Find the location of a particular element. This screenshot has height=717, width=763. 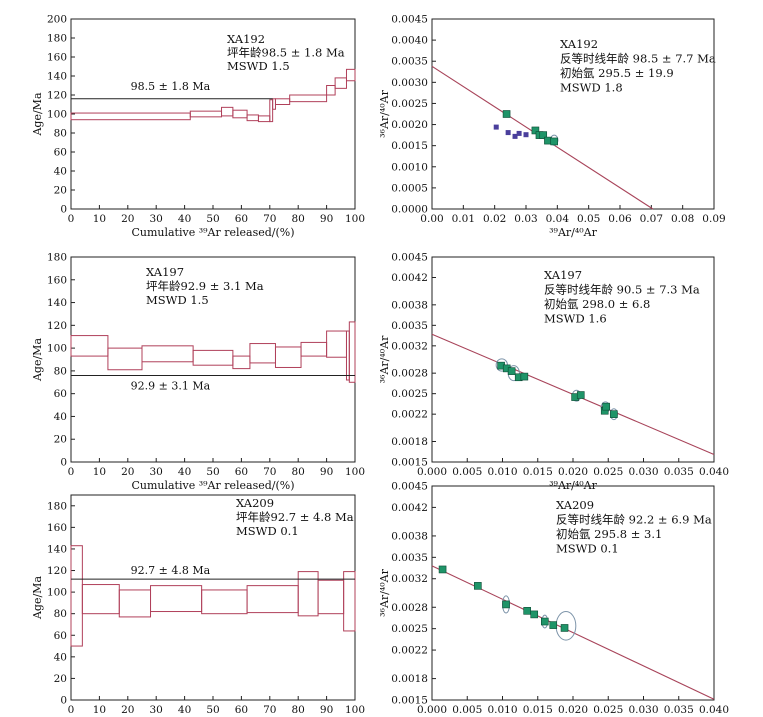

x-tick-label: 0.035 is located at coordinates (679, 710).